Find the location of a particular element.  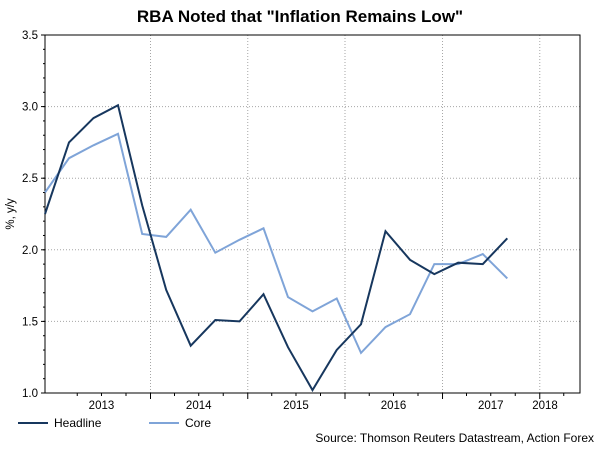

x-tick-label: 2013 is located at coordinates (102, 406).